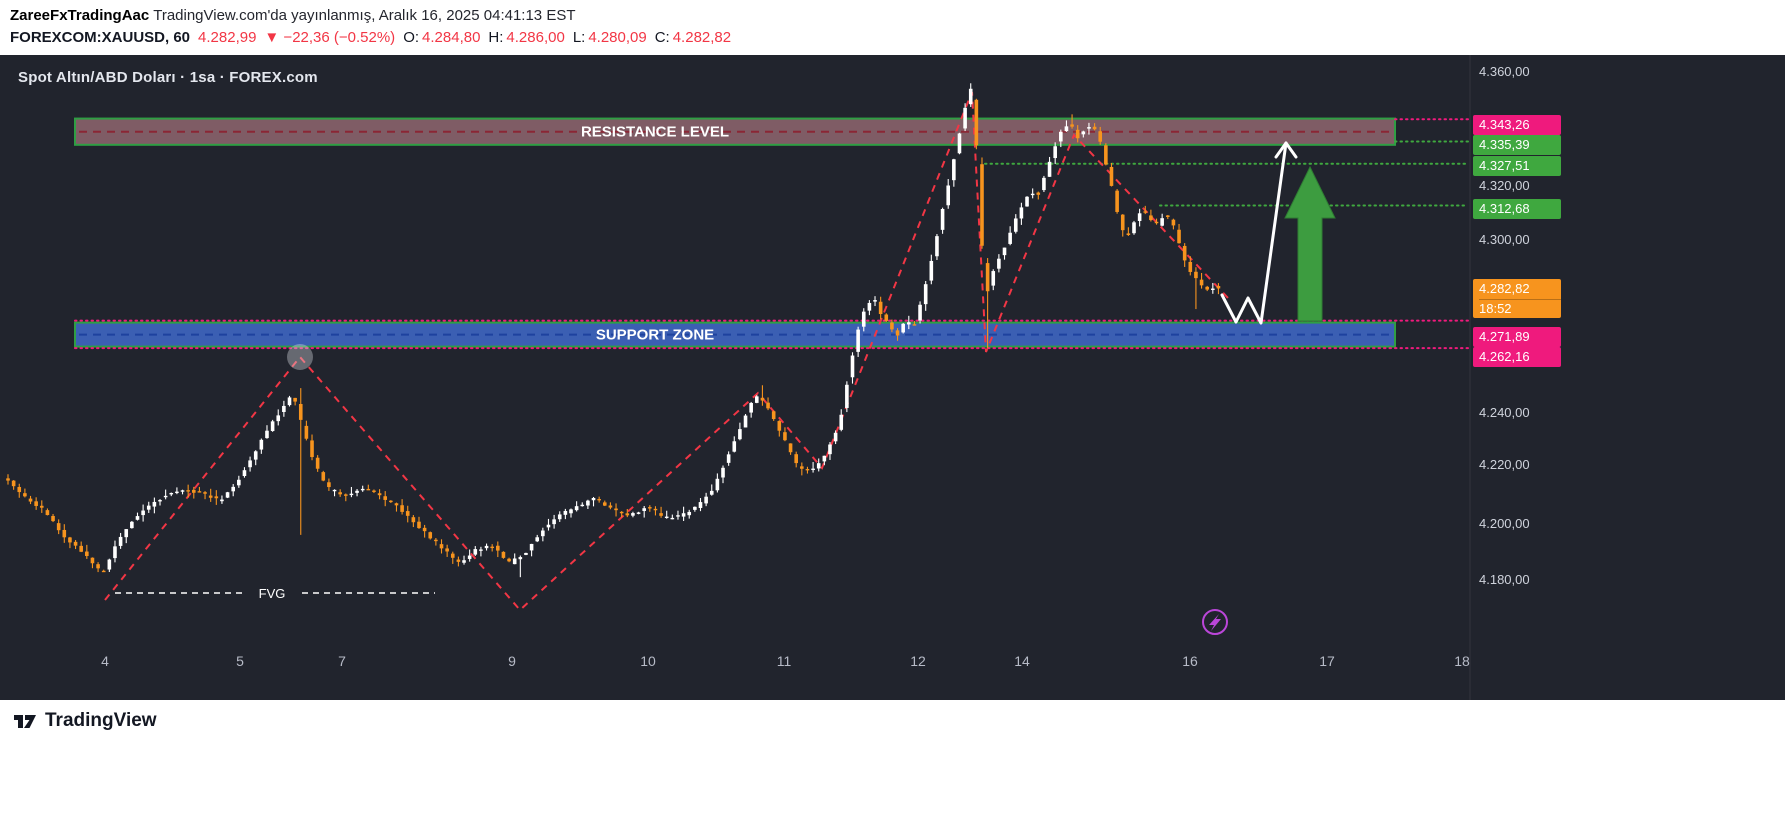  I want to click on ohlc-low: L: 4.280,09, so click(610, 37).